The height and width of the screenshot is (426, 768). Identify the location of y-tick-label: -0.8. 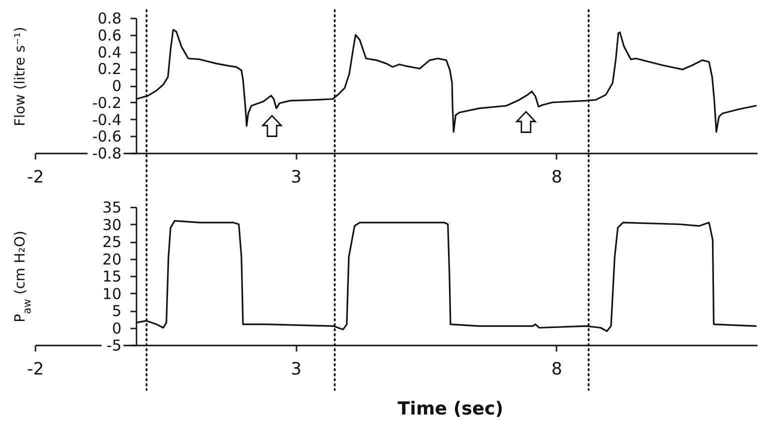
(107, 153).